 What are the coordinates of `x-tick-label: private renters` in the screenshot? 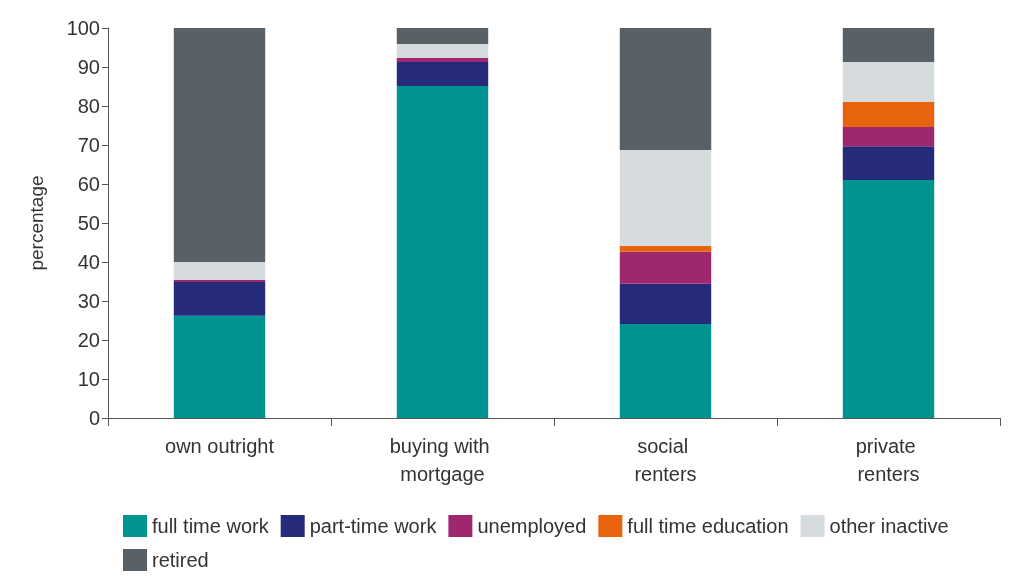 It's located at (888, 460).